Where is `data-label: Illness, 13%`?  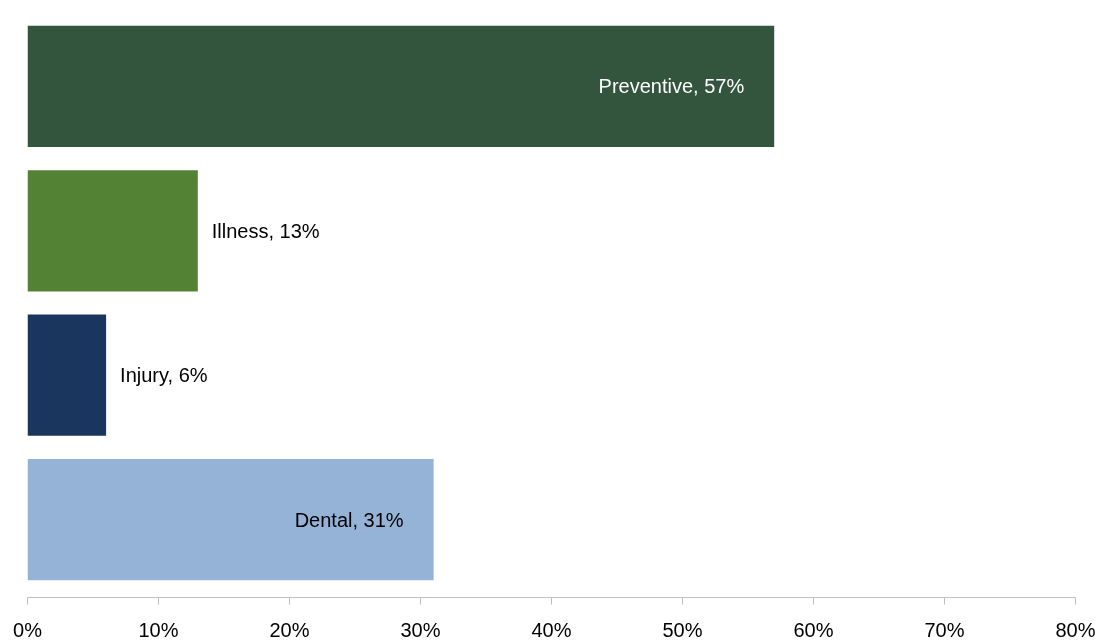 data-label: Illness, 13% is located at coordinates (265, 230).